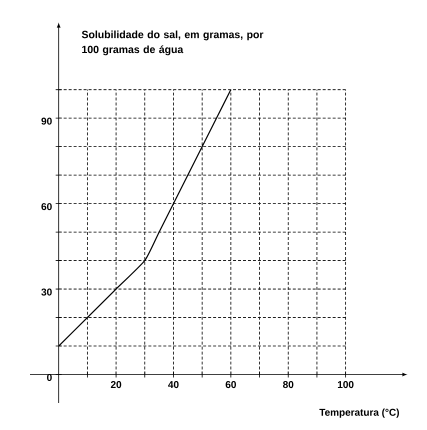 This screenshot has height=430, width=427. Describe the element at coordinates (49, 378) in the screenshot. I see `y-tick-label: 0` at that location.